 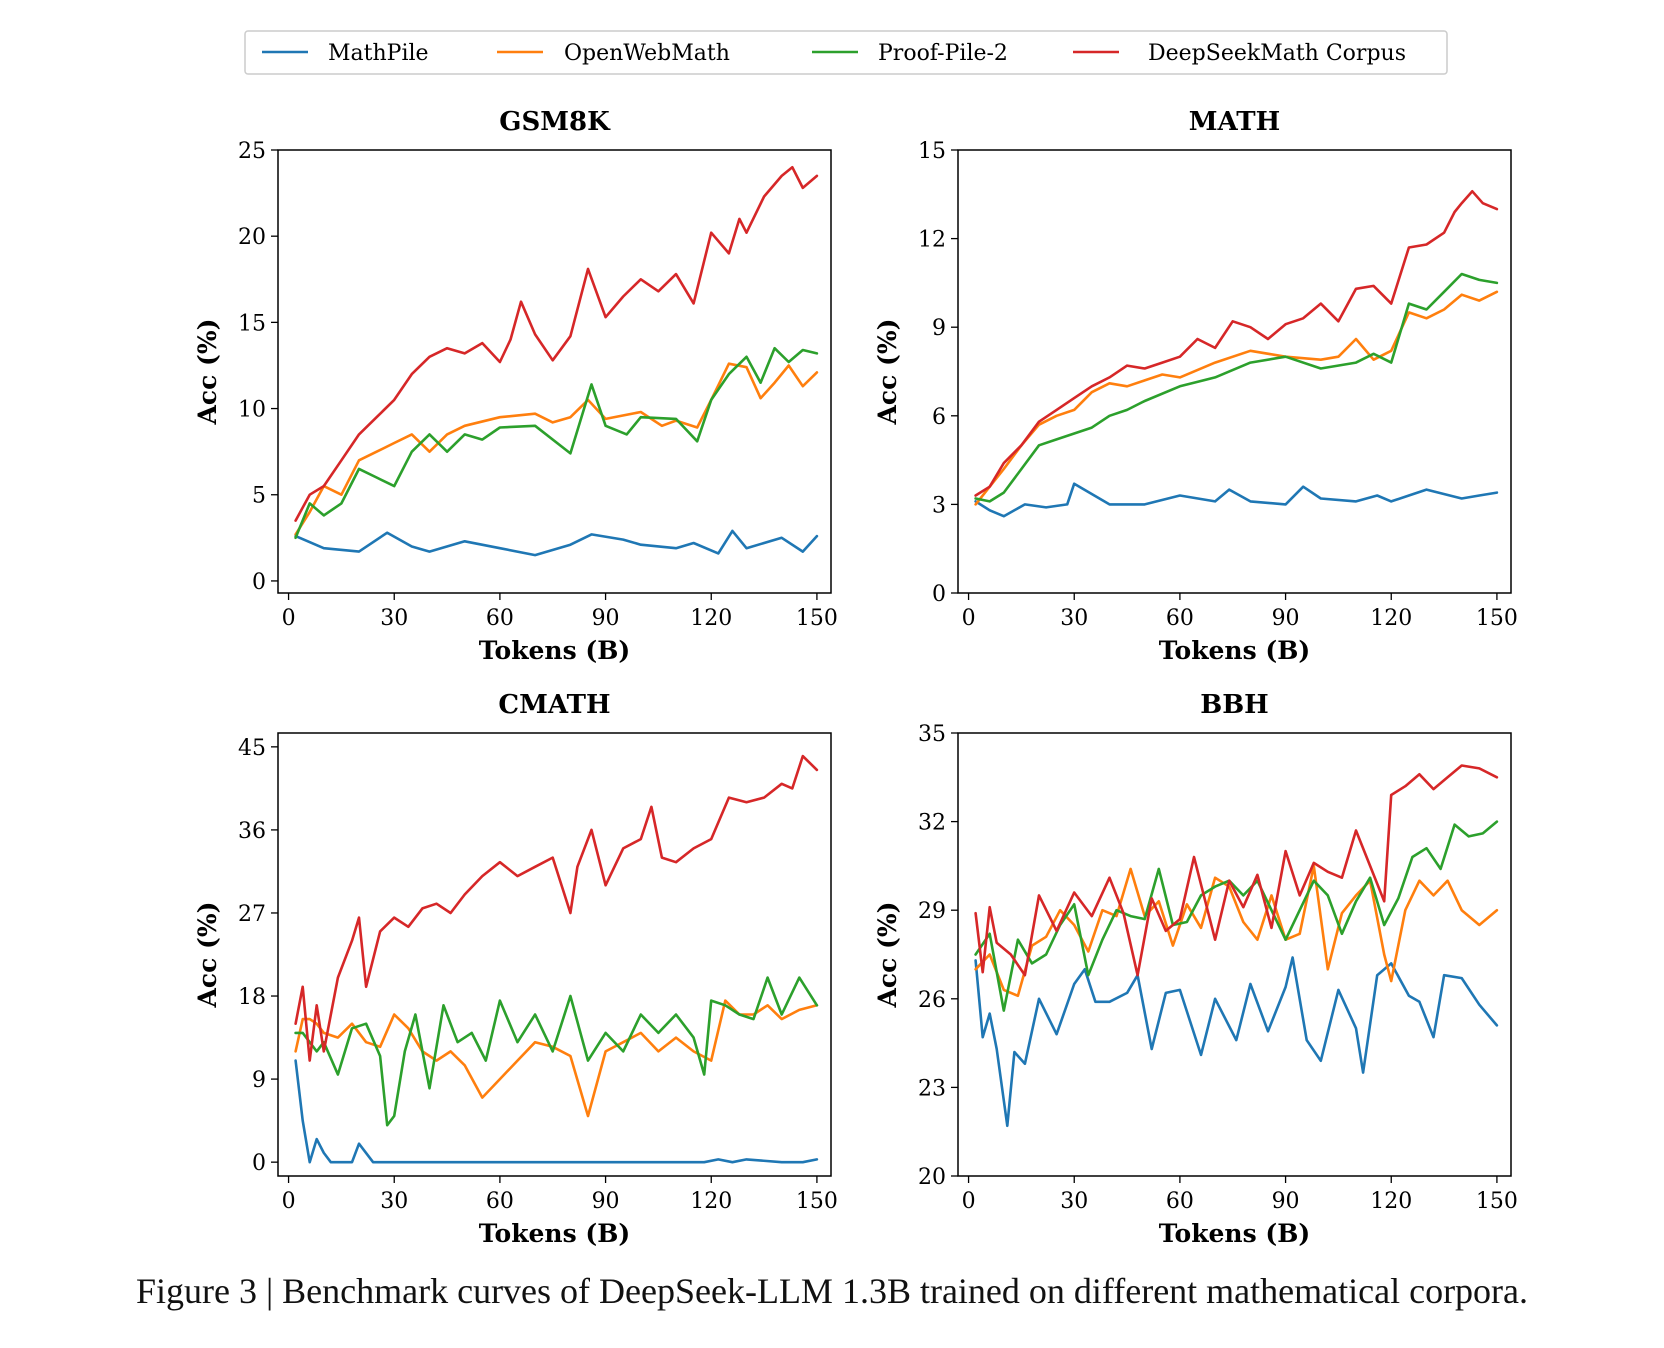 I want to click on legend-label: DeepSeekMath Corpus, so click(x=1277, y=53).